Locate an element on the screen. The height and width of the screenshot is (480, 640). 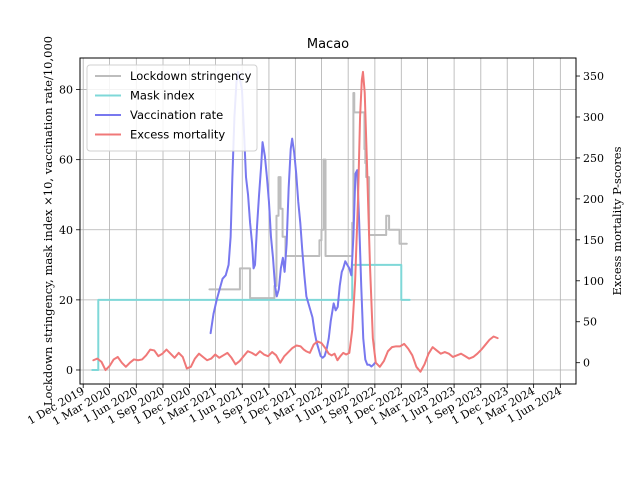
right-tick-label: 200 is located at coordinates (593, 199).